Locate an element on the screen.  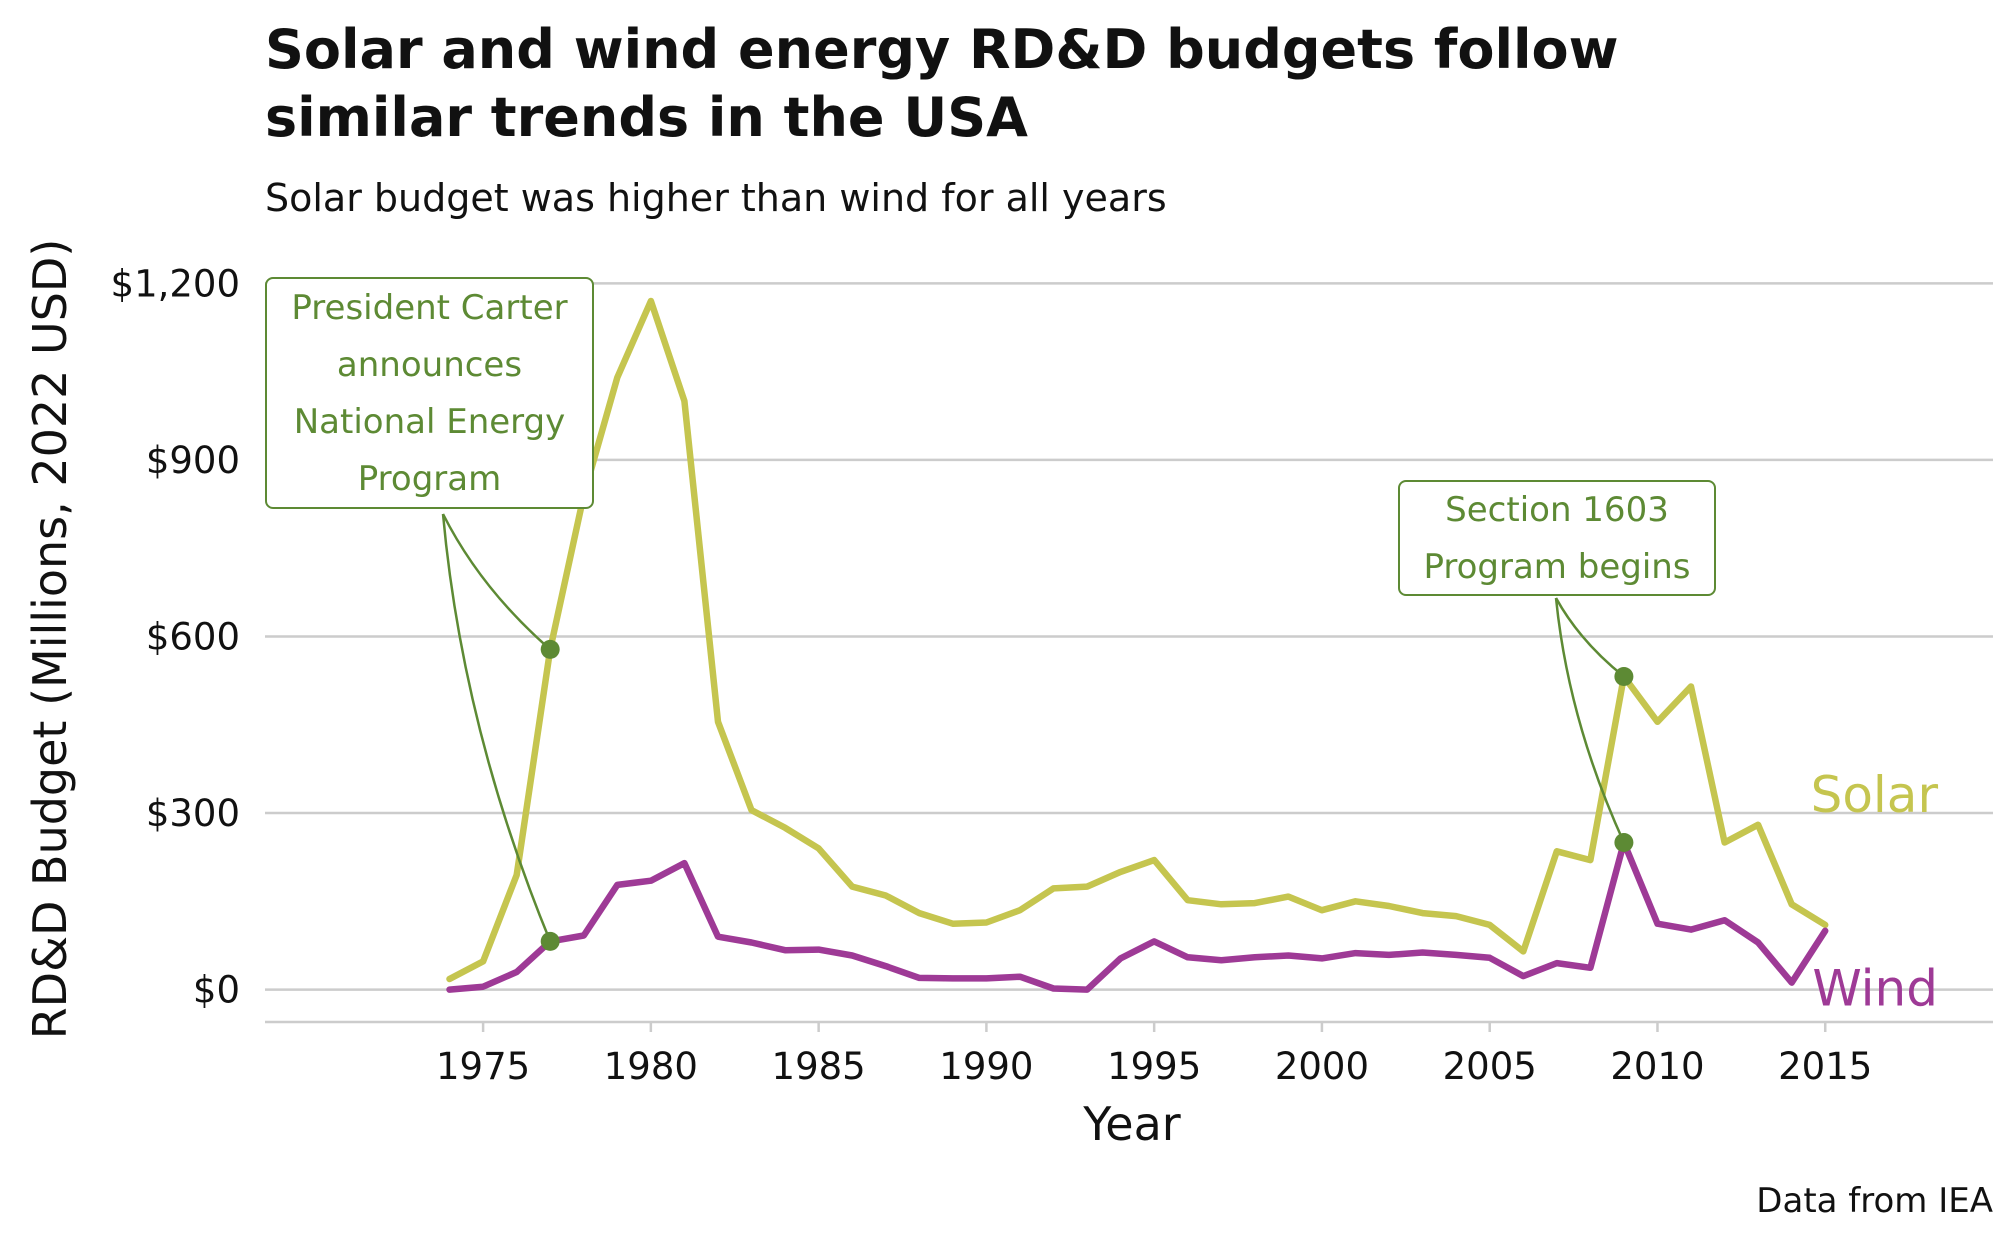
series-label-wind: Wind is located at coordinates (1875, 989).